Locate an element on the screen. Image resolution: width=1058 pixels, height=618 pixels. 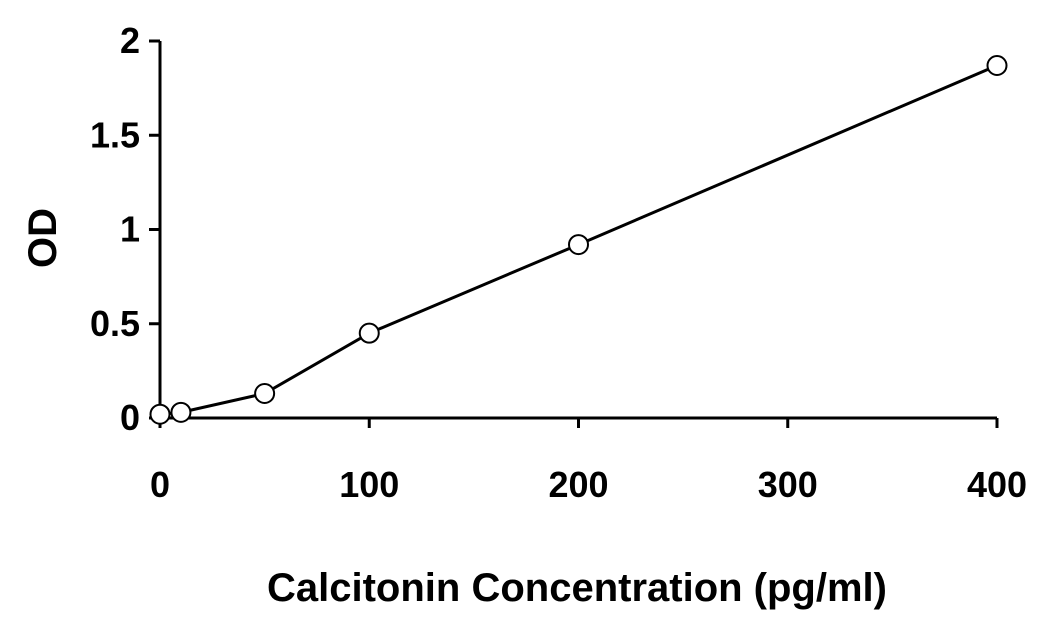
y-tick-label: 0.5 is located at coordinates (115, 323).